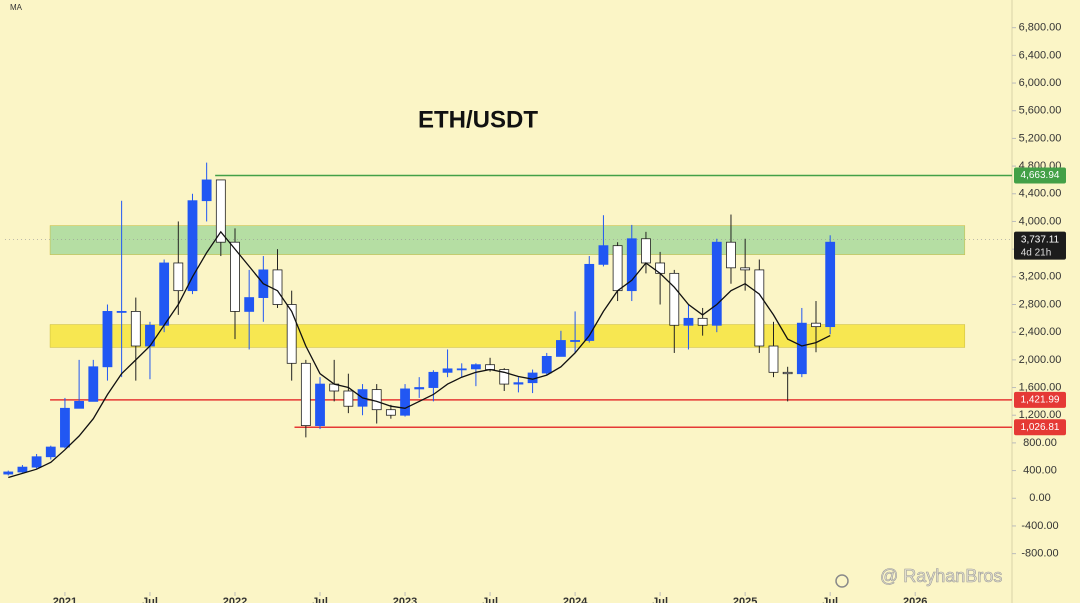  What do you see at coordinates (575, 599) in the screenshot?
I see `x-tick-label: 2024` at bounding box center [575, 599].